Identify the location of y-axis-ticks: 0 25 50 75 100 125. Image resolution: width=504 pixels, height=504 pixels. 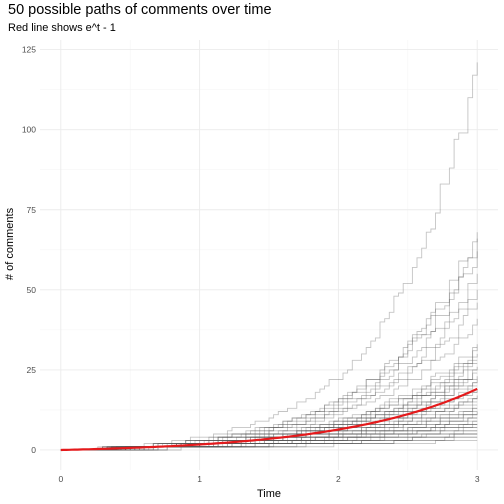
(29, 250).